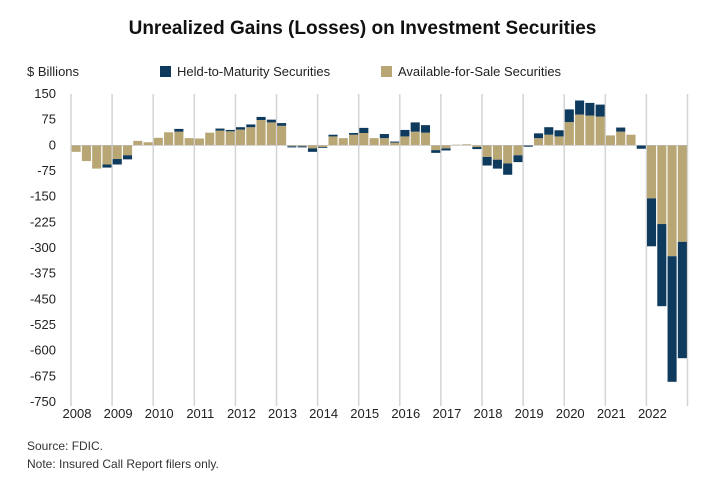  I want to click on y-tick-label: -75, so click(46, 170).